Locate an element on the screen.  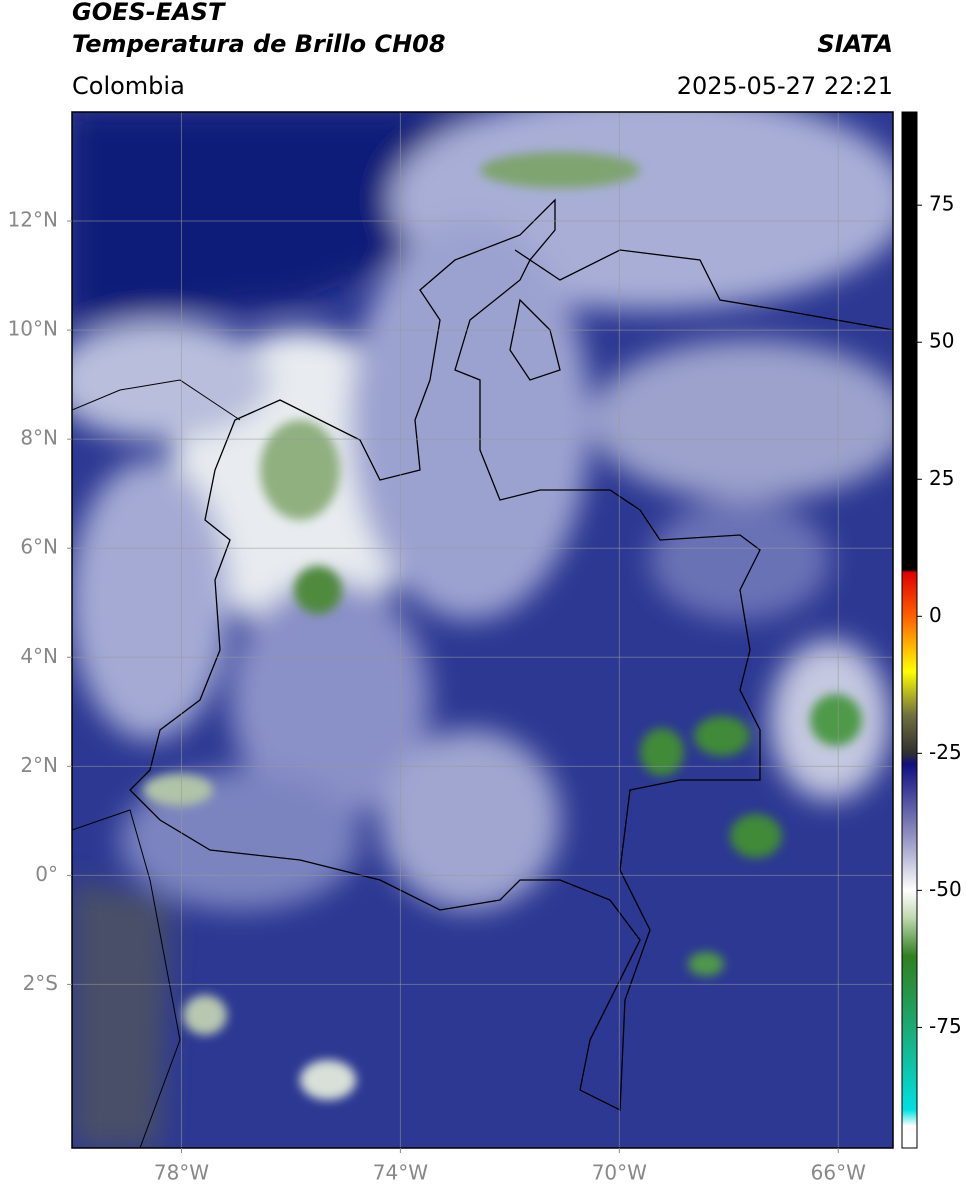
x-tick-label: 78°W is located at coordinates (181, 1173).